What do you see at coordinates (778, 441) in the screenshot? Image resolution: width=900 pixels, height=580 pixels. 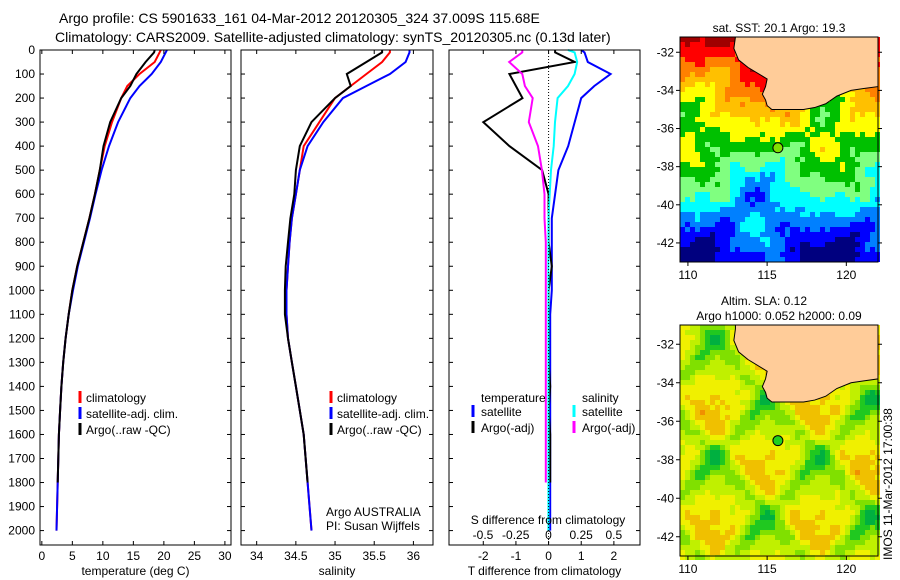 I see `argo-position-marker` at bounding box center [778, 441].